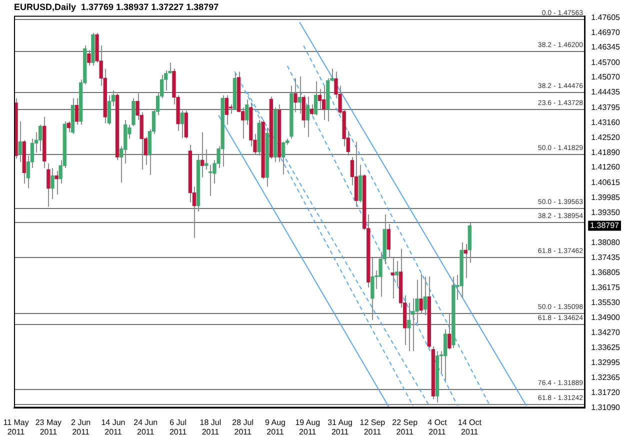 The image size is (625, 439). Describe the element at coordinates (606, 212) in the screenshot. I see `y-tick-label: 1.39350` at that location.